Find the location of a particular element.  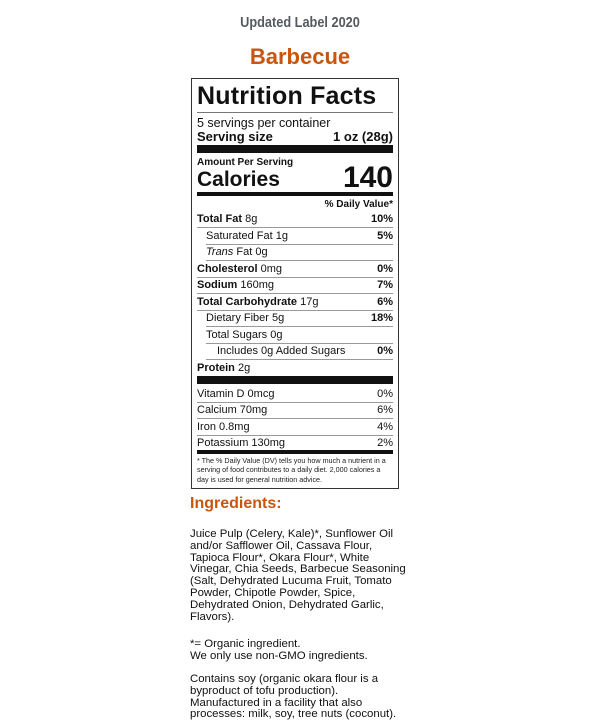

nutrient-label: Sodium 160mg is located at coordinates (236, 285).